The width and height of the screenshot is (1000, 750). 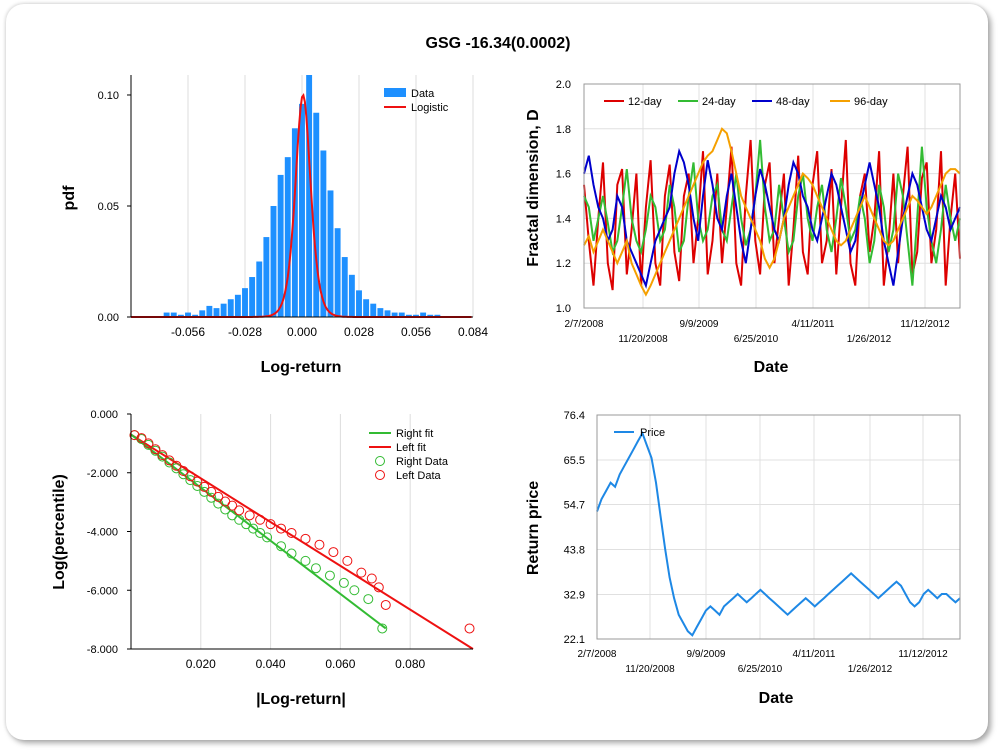 I want to click on legend-right-fit-label: Right fit, so click(x=414, y=434).